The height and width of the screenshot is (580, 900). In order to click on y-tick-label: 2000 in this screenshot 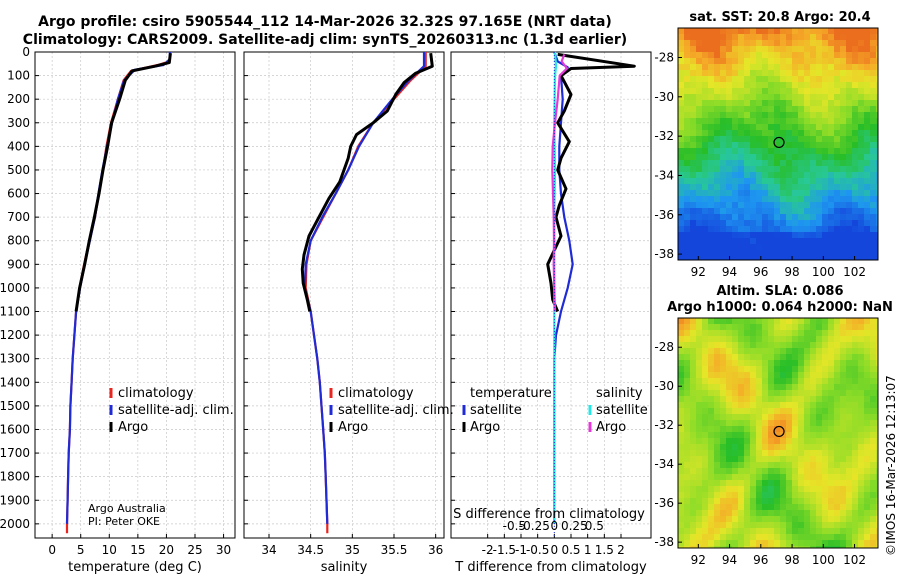, I will do `click(15, 524)`.